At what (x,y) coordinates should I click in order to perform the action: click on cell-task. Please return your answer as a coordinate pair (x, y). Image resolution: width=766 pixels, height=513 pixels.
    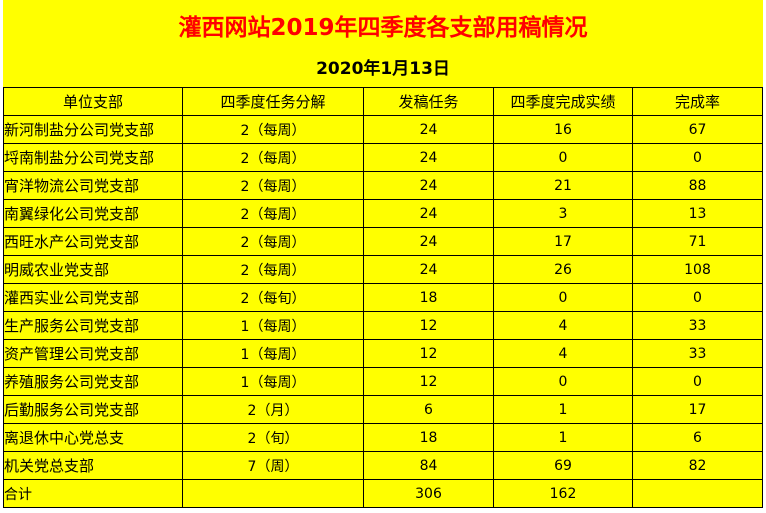
    Looking at the image, I should click on (273, 493).